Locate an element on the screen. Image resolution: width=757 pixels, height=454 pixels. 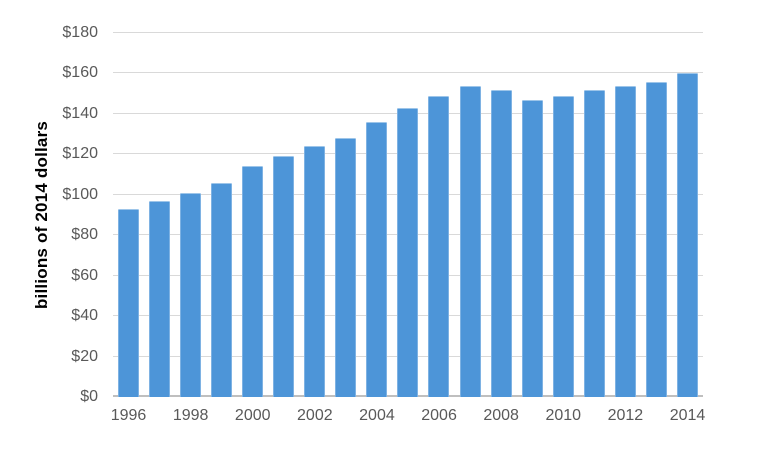
bar-1997 is located at coordinates (160, 298).